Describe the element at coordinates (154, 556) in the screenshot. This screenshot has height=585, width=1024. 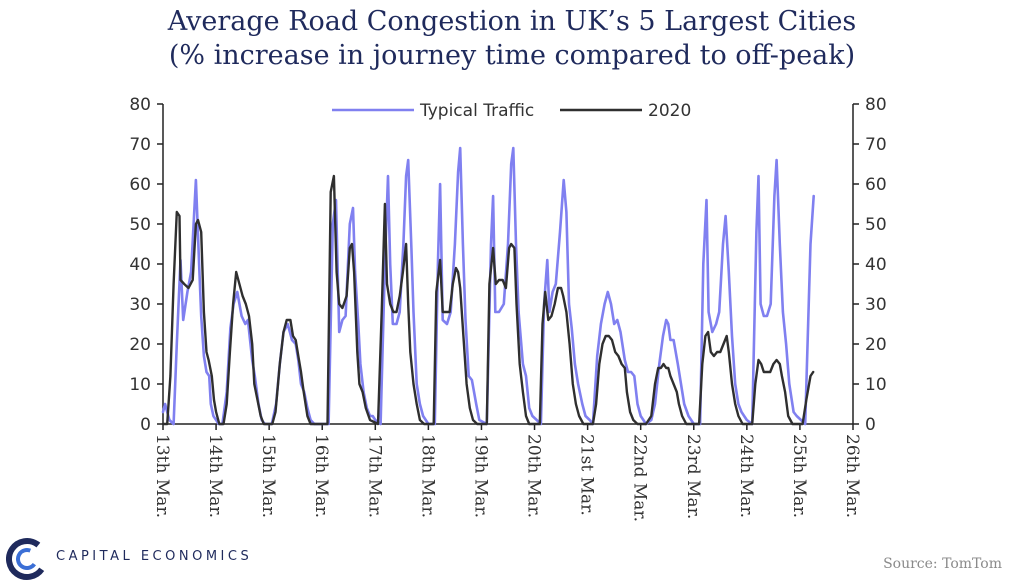
I see `logo-wordmark: CAPITAL ECONOMICS` at that location.